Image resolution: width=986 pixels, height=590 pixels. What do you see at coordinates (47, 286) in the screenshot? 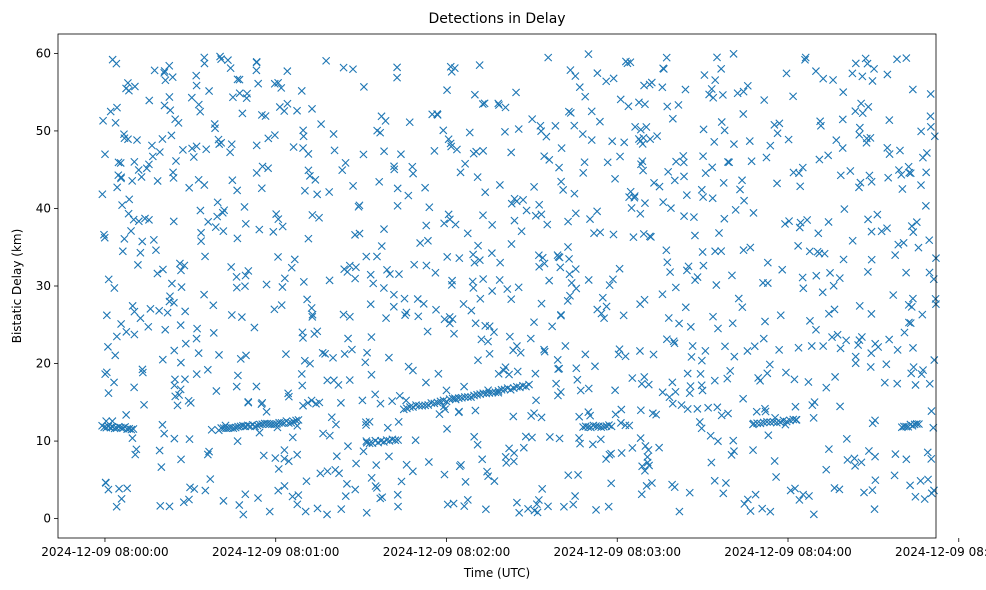
I see `y-axis: 0 10 20 30 40 50 60` at bounding box center [47, 286].